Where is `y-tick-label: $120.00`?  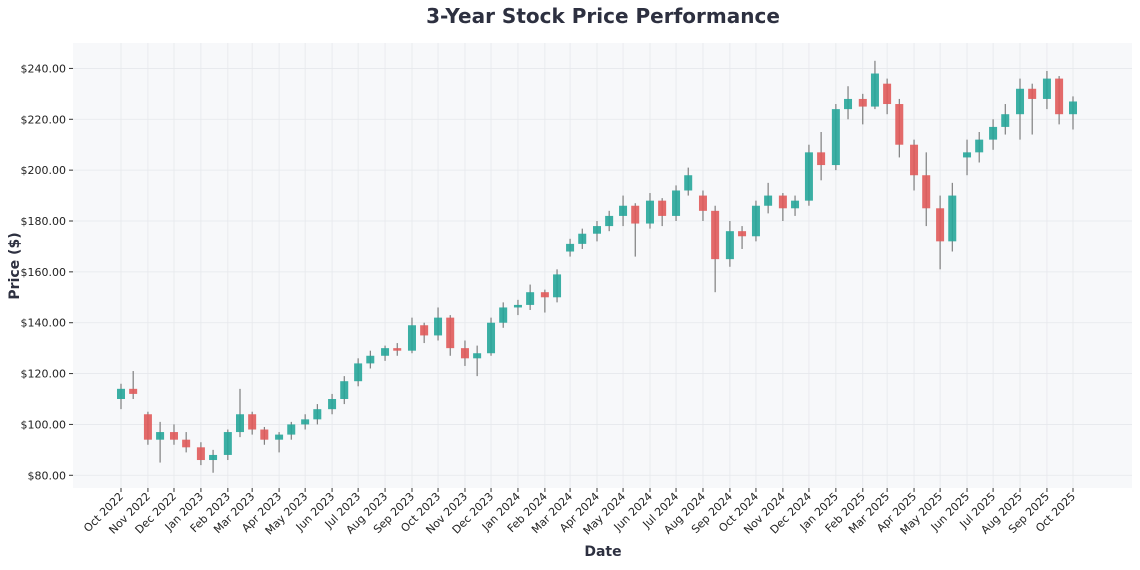 y-tick-label: $120.00 is located at coordinates (44, 374).